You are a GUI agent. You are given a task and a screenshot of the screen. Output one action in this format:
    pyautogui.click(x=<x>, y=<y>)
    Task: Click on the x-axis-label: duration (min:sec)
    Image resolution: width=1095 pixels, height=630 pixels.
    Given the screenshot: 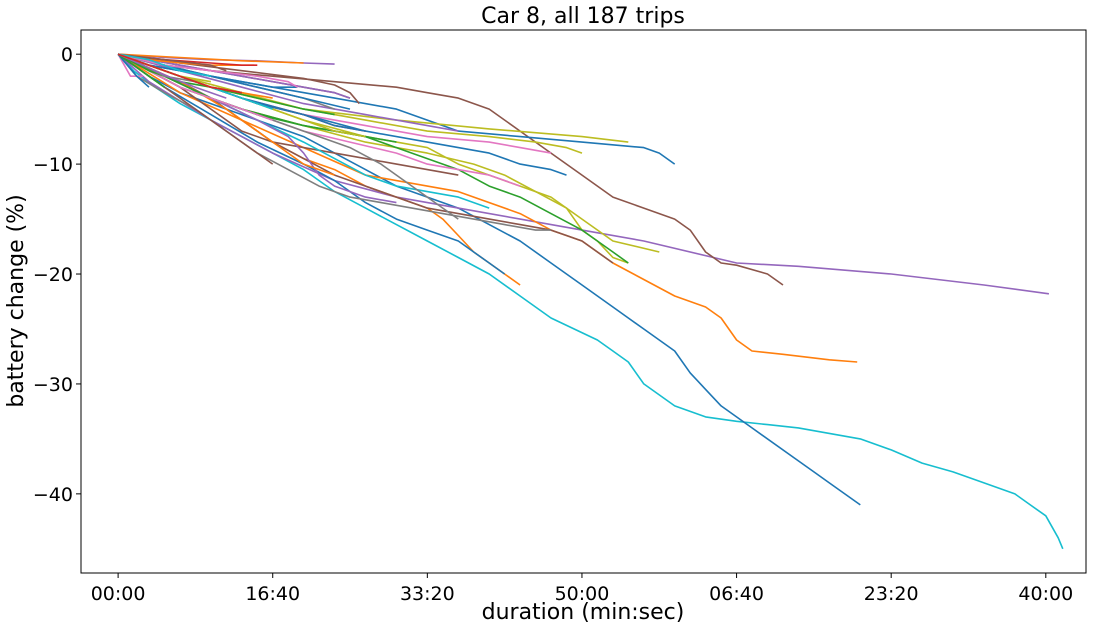 What is the action you would take?
    pyautogui.click(x=583, y=612)
    